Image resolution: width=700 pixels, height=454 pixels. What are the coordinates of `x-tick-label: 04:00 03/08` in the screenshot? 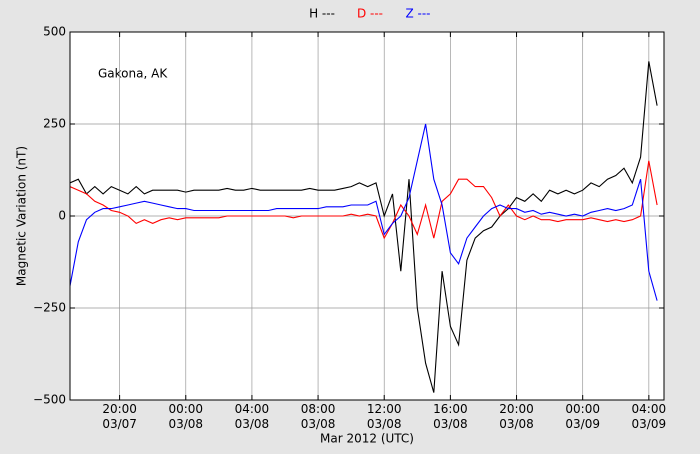 It's located at (252, 416).